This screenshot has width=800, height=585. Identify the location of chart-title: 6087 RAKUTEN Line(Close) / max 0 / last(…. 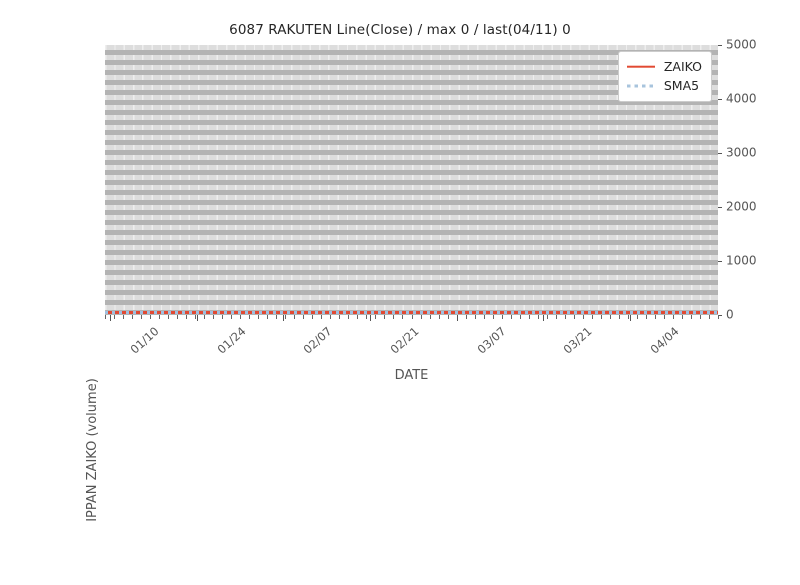
(400, 30).